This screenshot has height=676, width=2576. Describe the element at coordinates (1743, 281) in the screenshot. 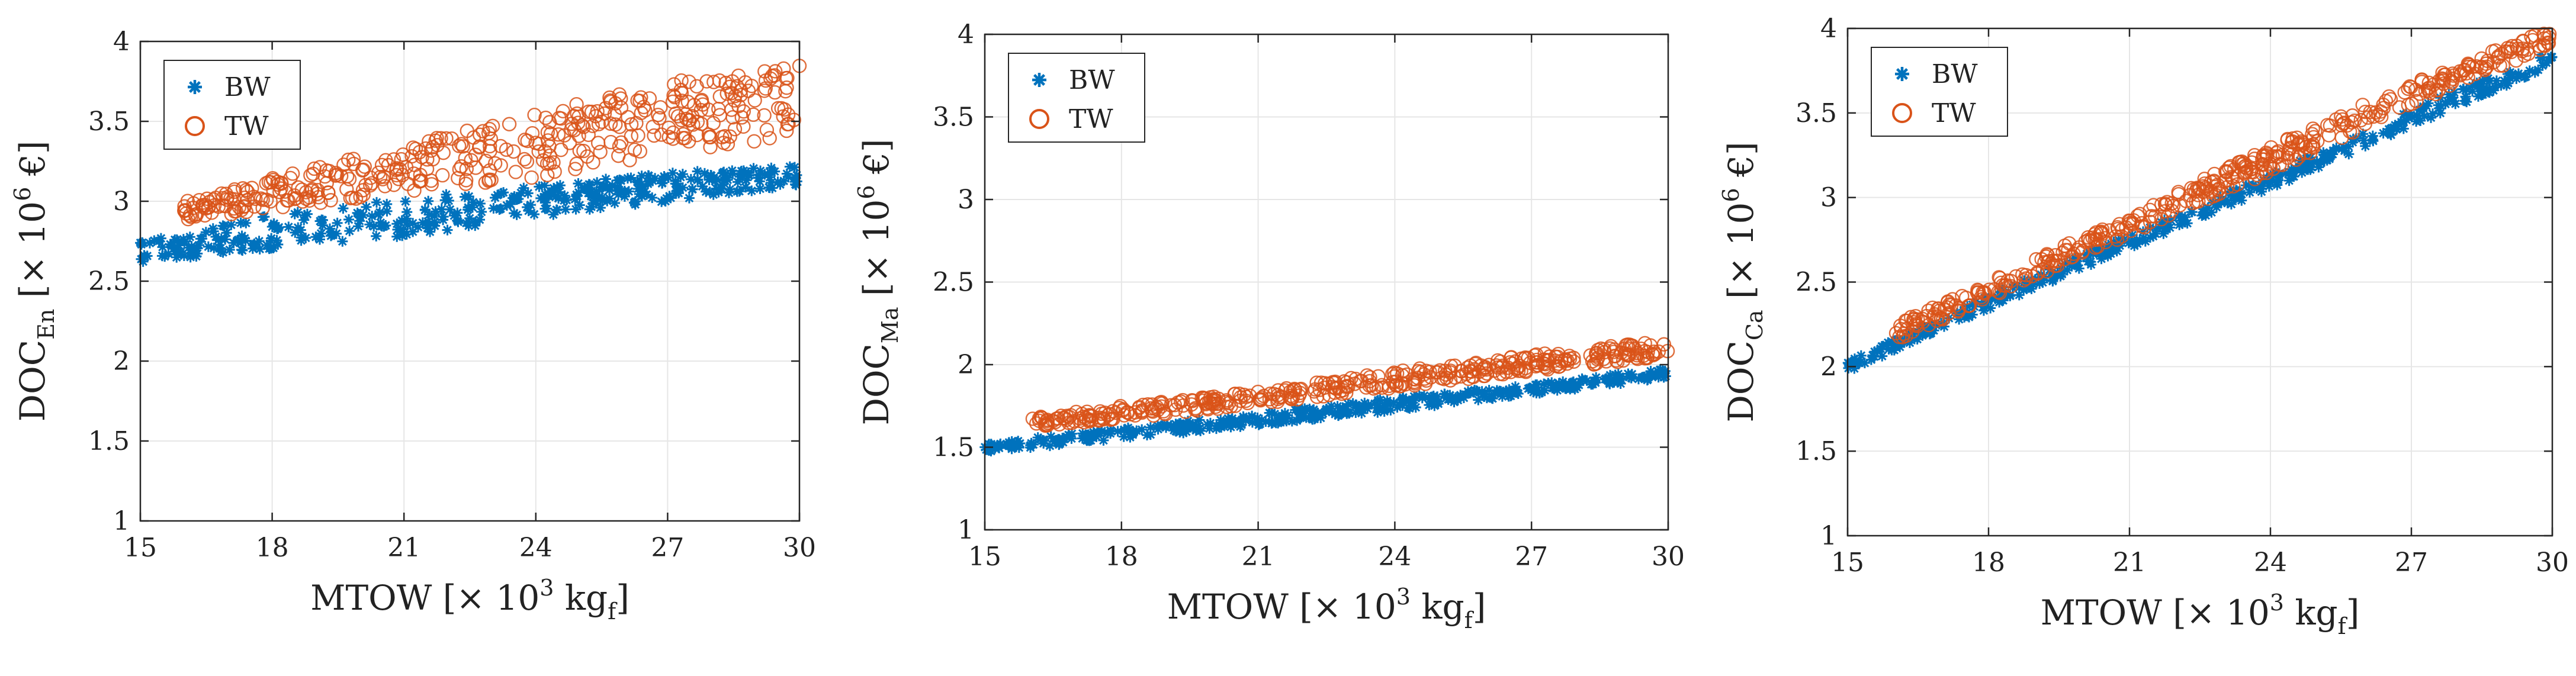

I see `y-axis-label: DOCCa [× 106 €]` at that location.